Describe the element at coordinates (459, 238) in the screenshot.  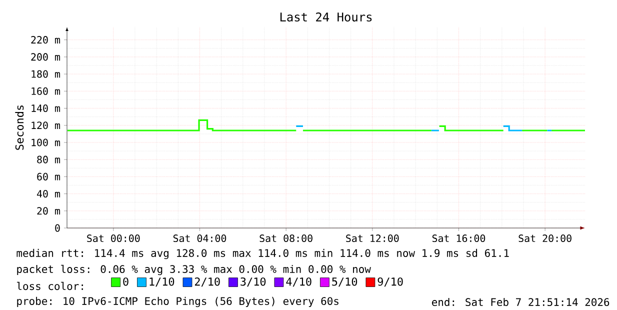
I see `x-tick-label: Sat 16:00` at that location.